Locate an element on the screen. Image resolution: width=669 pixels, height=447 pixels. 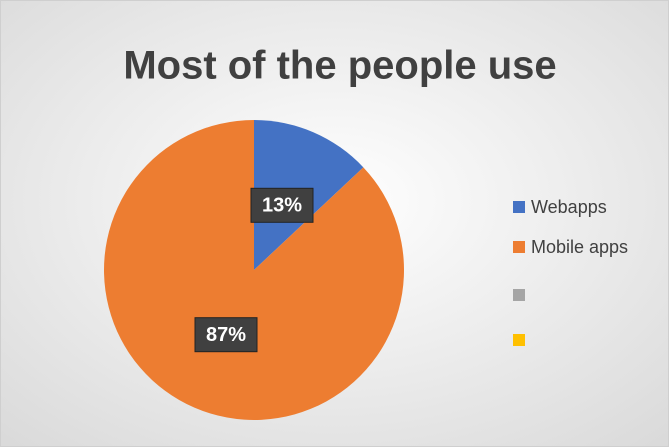
data-label: 87% is located at coordinates (226, 335).